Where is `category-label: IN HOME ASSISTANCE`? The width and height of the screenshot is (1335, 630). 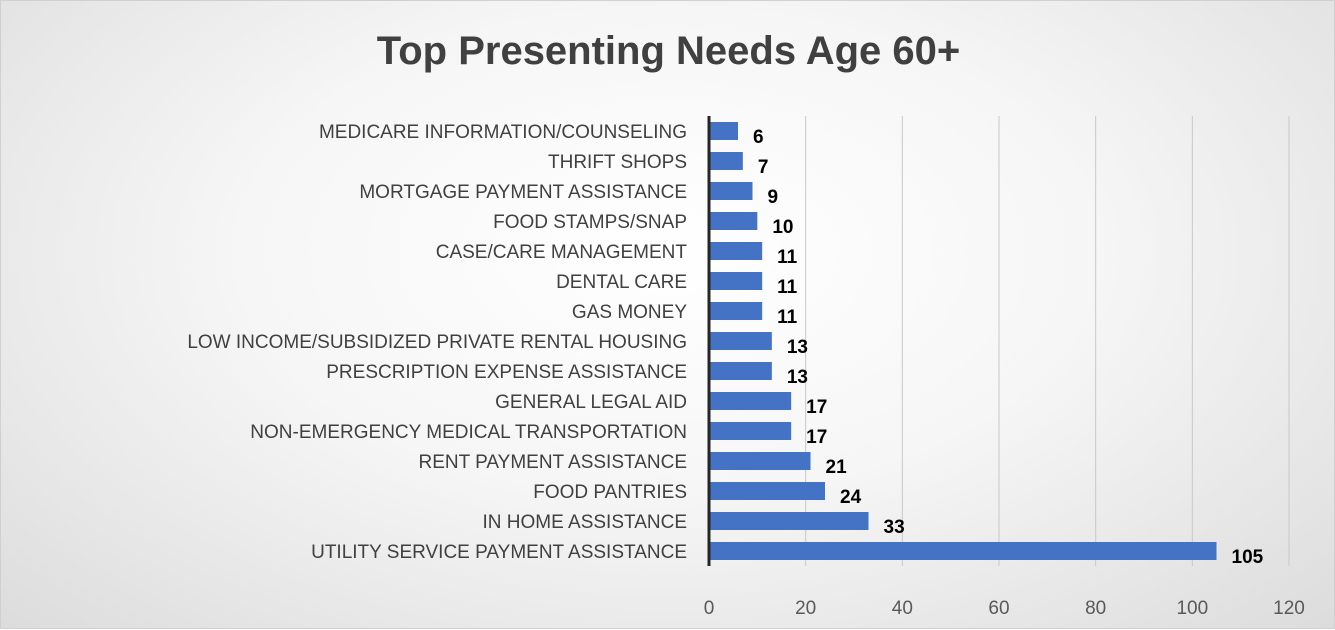
category-label: IN HOME ASSISTANCE is located at coordinates (585, 522).